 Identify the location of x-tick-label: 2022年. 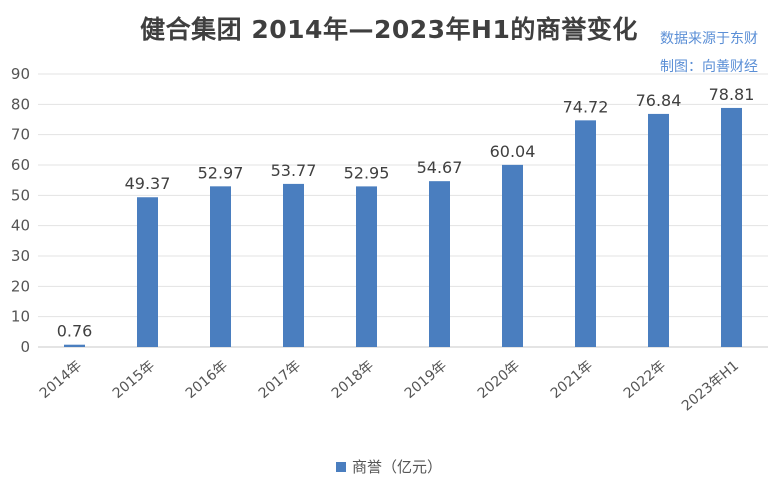
(645, 380).